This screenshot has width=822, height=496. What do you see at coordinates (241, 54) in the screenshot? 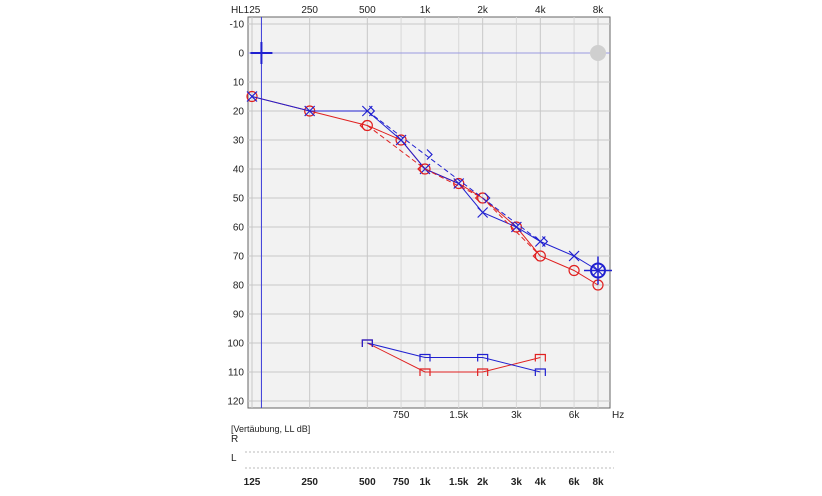
I see `y-tick-label: 0` at bounding box center [241, 54].